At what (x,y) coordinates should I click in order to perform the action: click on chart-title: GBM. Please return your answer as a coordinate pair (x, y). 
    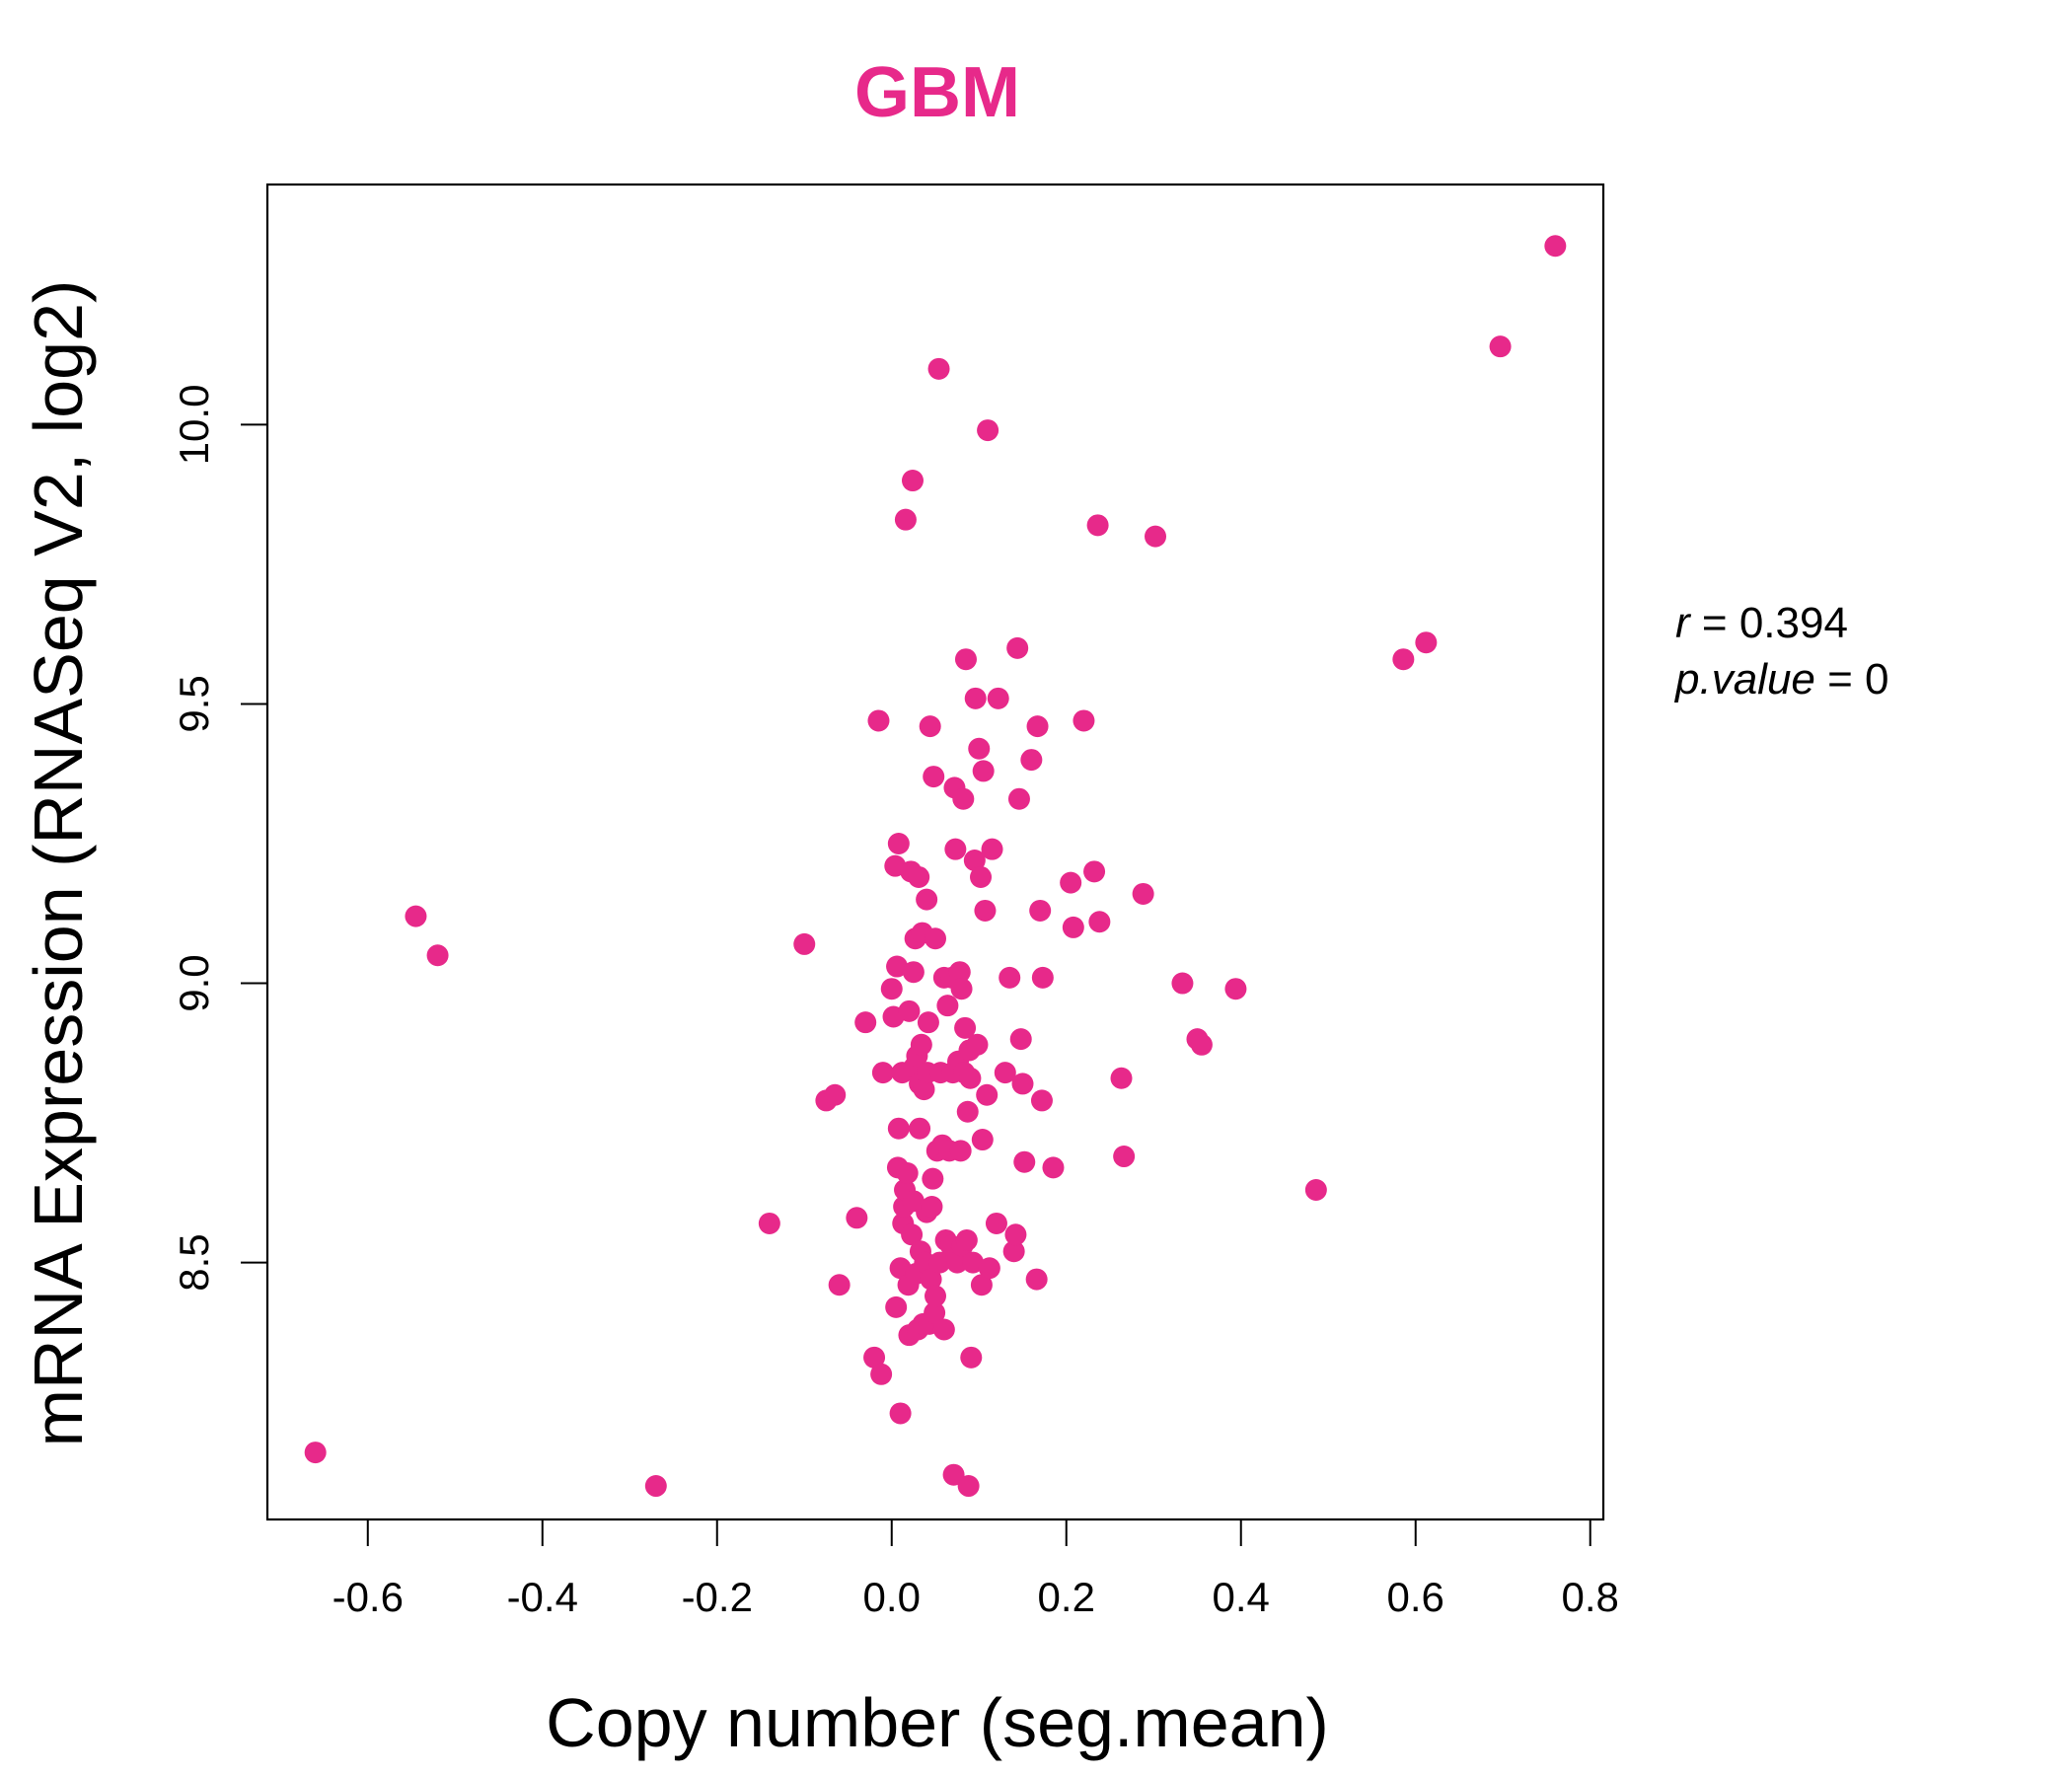
    Looking at the image, I should click on (937, 93).